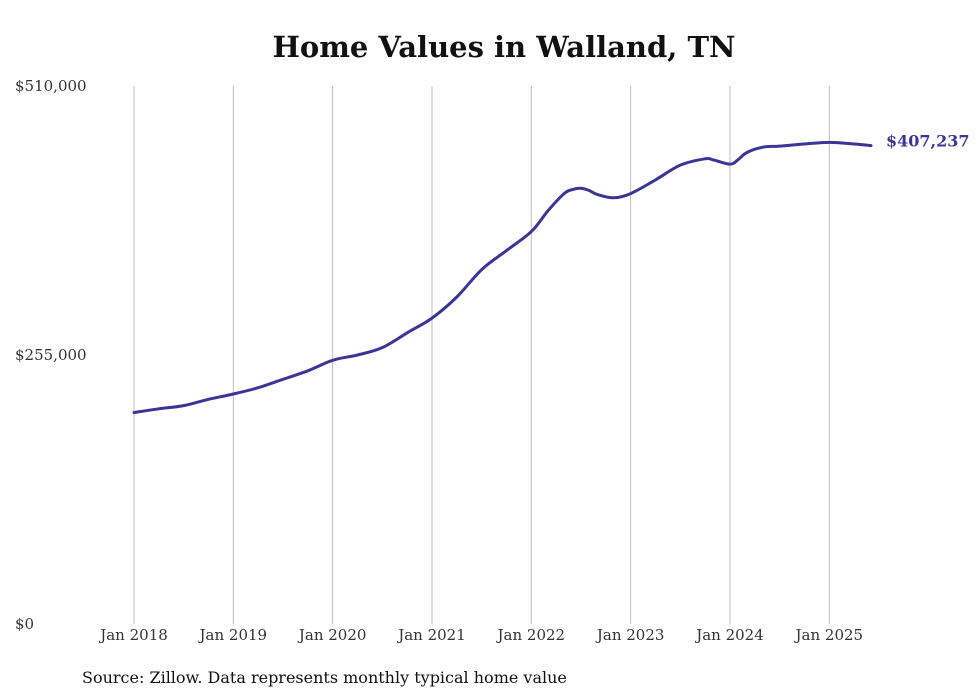 Image resolution: width=980 pixels, height=699 pixels. Describe the element at coordinates (729, 635) in the screenshot. I see `x-tick-label: Jan 2024` at that location.